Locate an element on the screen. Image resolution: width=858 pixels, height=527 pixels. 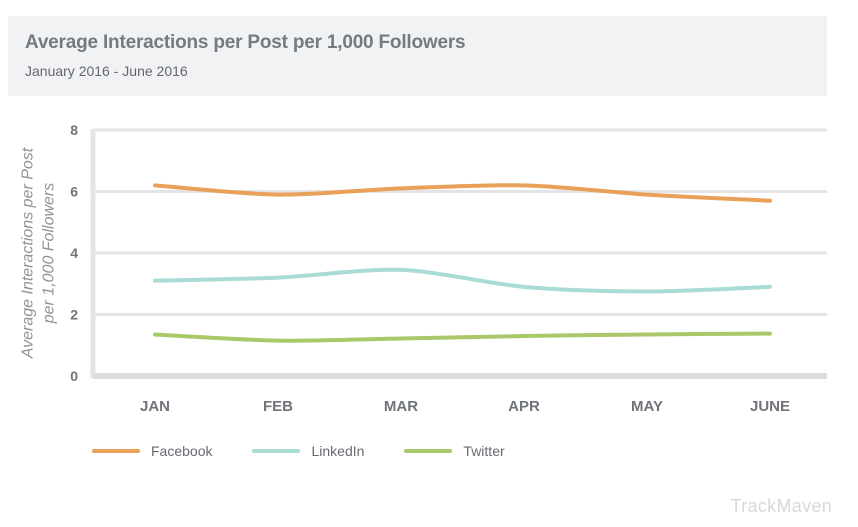
legend: Facebook LinkedIn Twitter is located at coordinates (318, 451).